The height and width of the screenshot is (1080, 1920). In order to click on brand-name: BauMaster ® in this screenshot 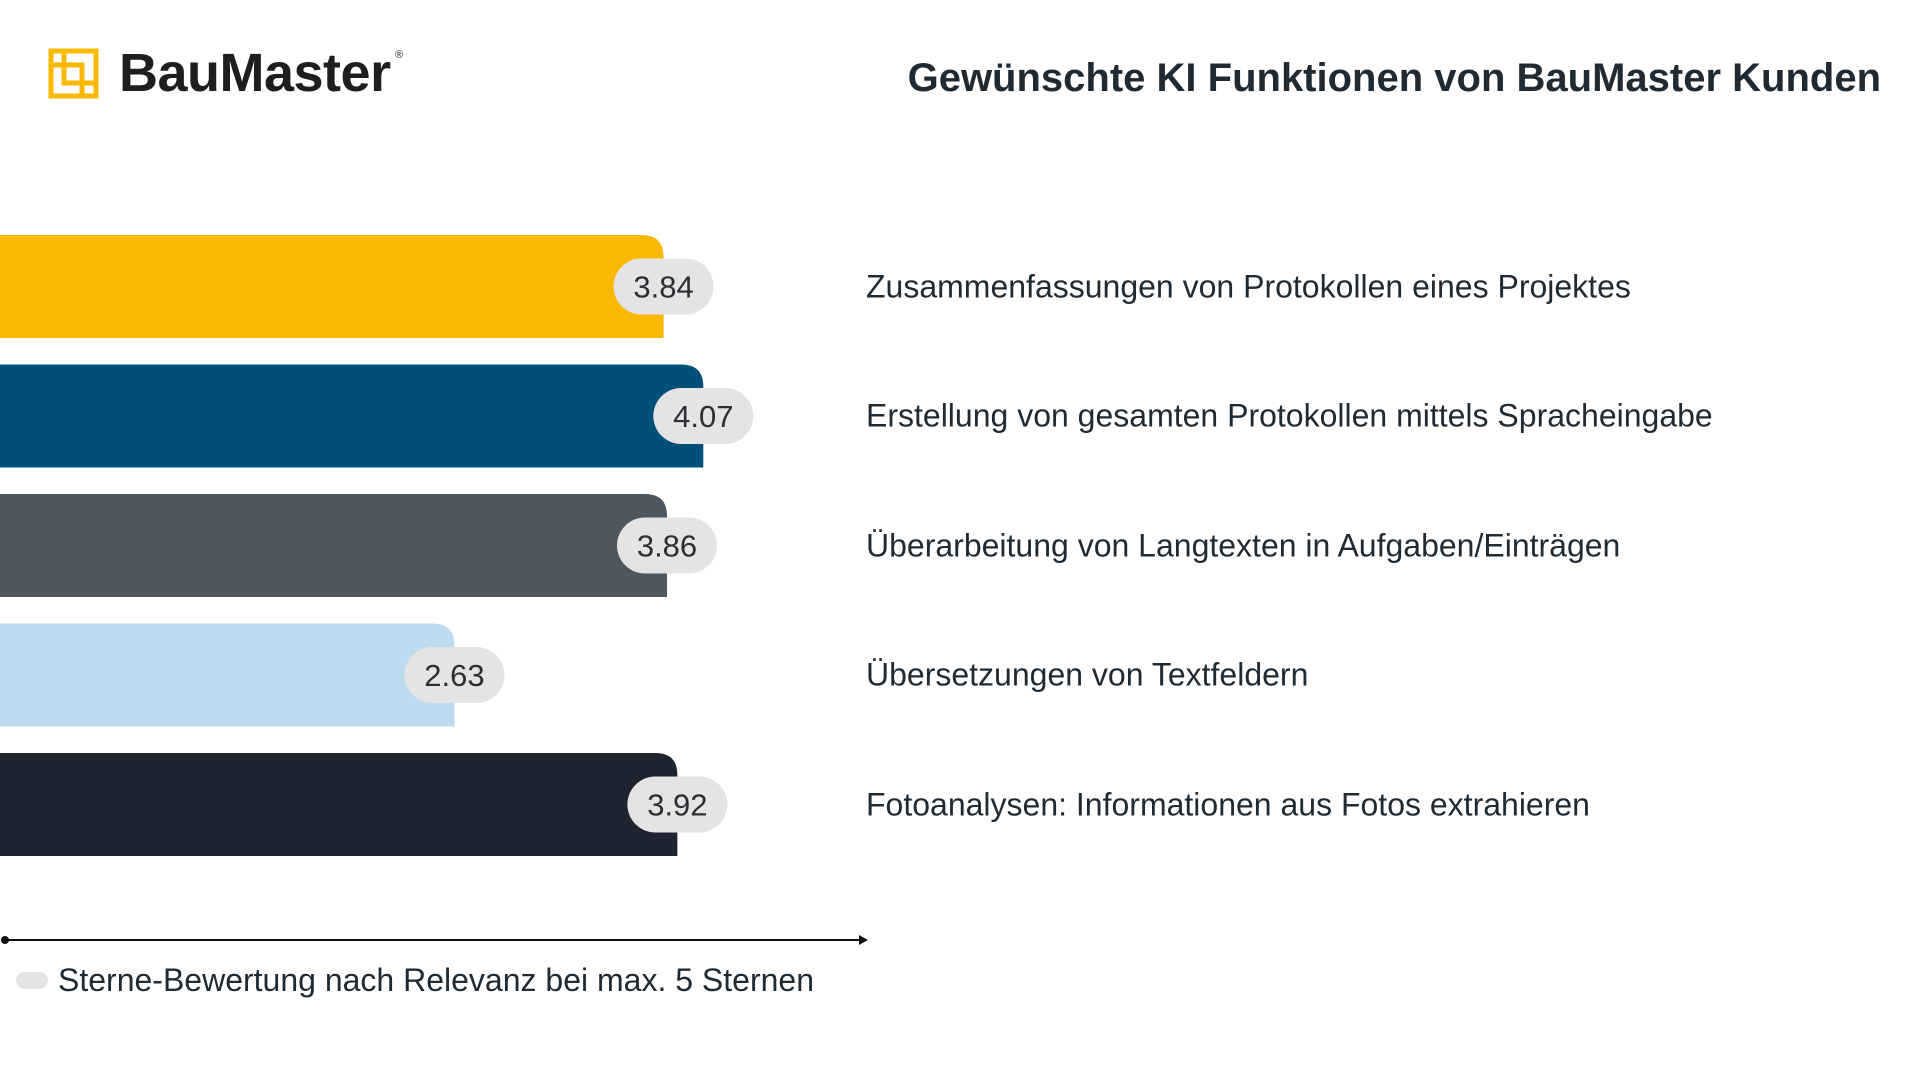, I will do `click(261, 73)`.